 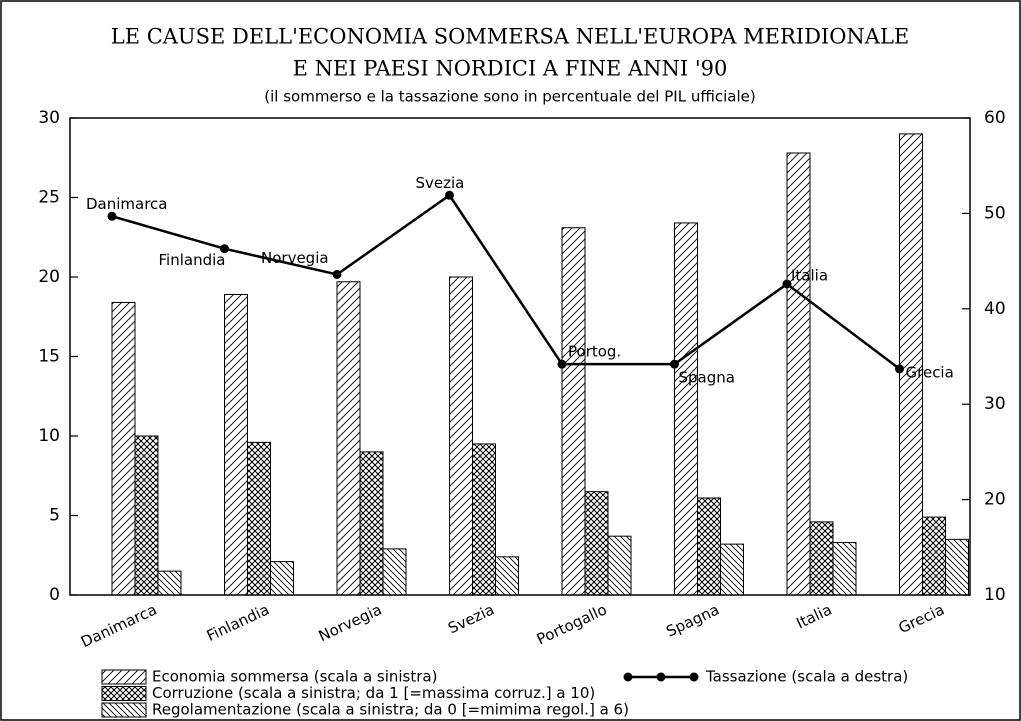 I want to click on y-tick-label: 25, so click(x=49, y=198).